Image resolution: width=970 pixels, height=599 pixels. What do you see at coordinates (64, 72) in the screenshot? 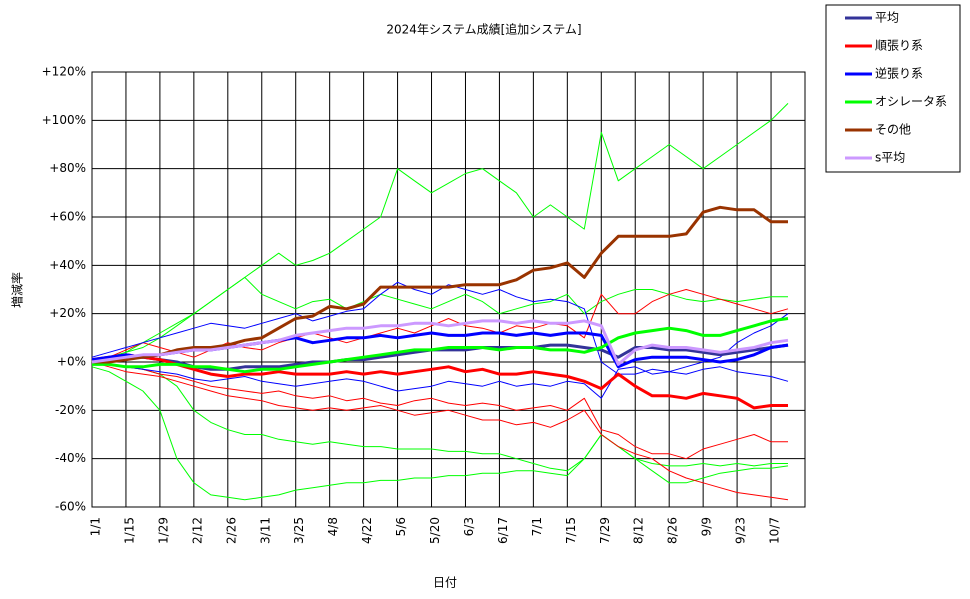
I see `y-tick-label: +120%` at bounding box center [64, 72].